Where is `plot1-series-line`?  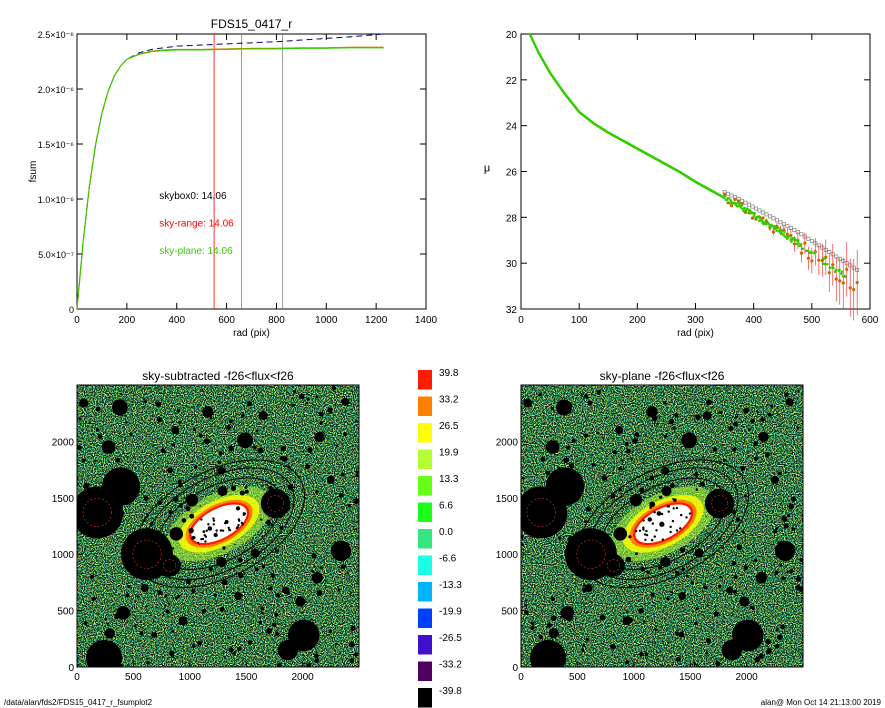
plot1-series-line is located at coordinates (230, 178).